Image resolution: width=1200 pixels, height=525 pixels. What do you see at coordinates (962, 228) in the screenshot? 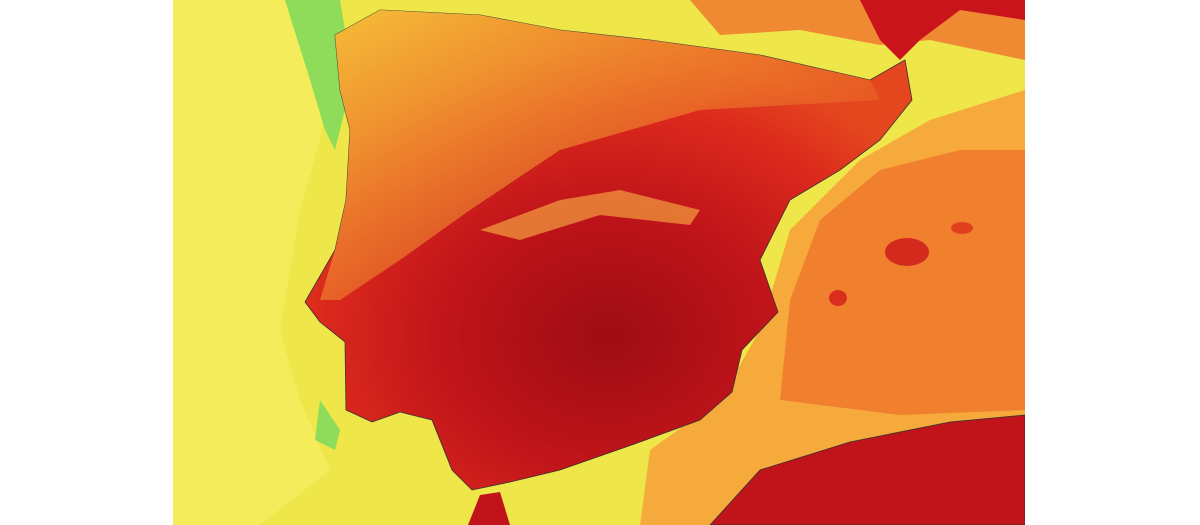
I see `menorca` at bounding box center [962, 228].